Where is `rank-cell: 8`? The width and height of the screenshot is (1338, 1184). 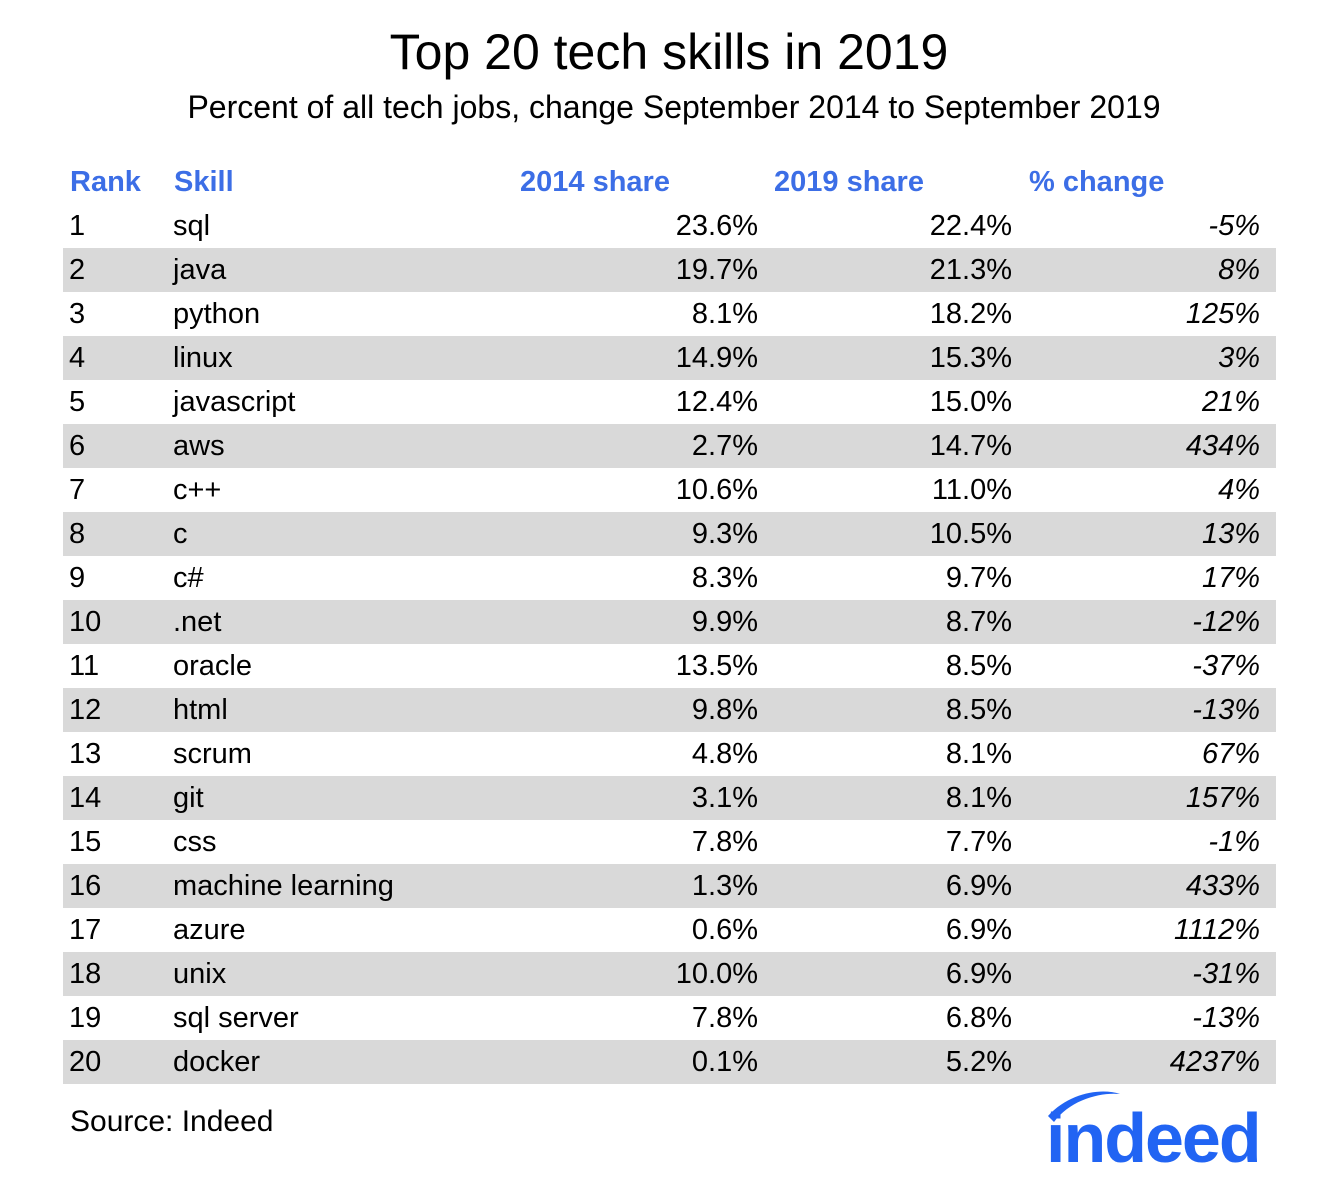 rank-cell: 8 is located at coordinates (77, 534).